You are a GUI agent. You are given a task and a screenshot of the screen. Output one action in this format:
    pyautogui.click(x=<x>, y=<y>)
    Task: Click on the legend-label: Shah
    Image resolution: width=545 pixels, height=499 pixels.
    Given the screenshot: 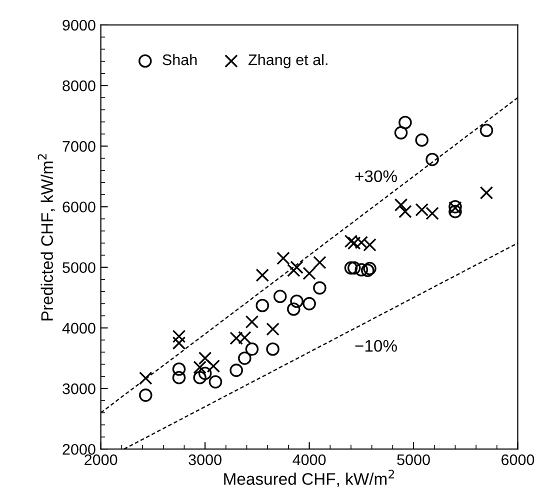 What is the action you would take?
    pyautogui.click(x=179, y=60)
    